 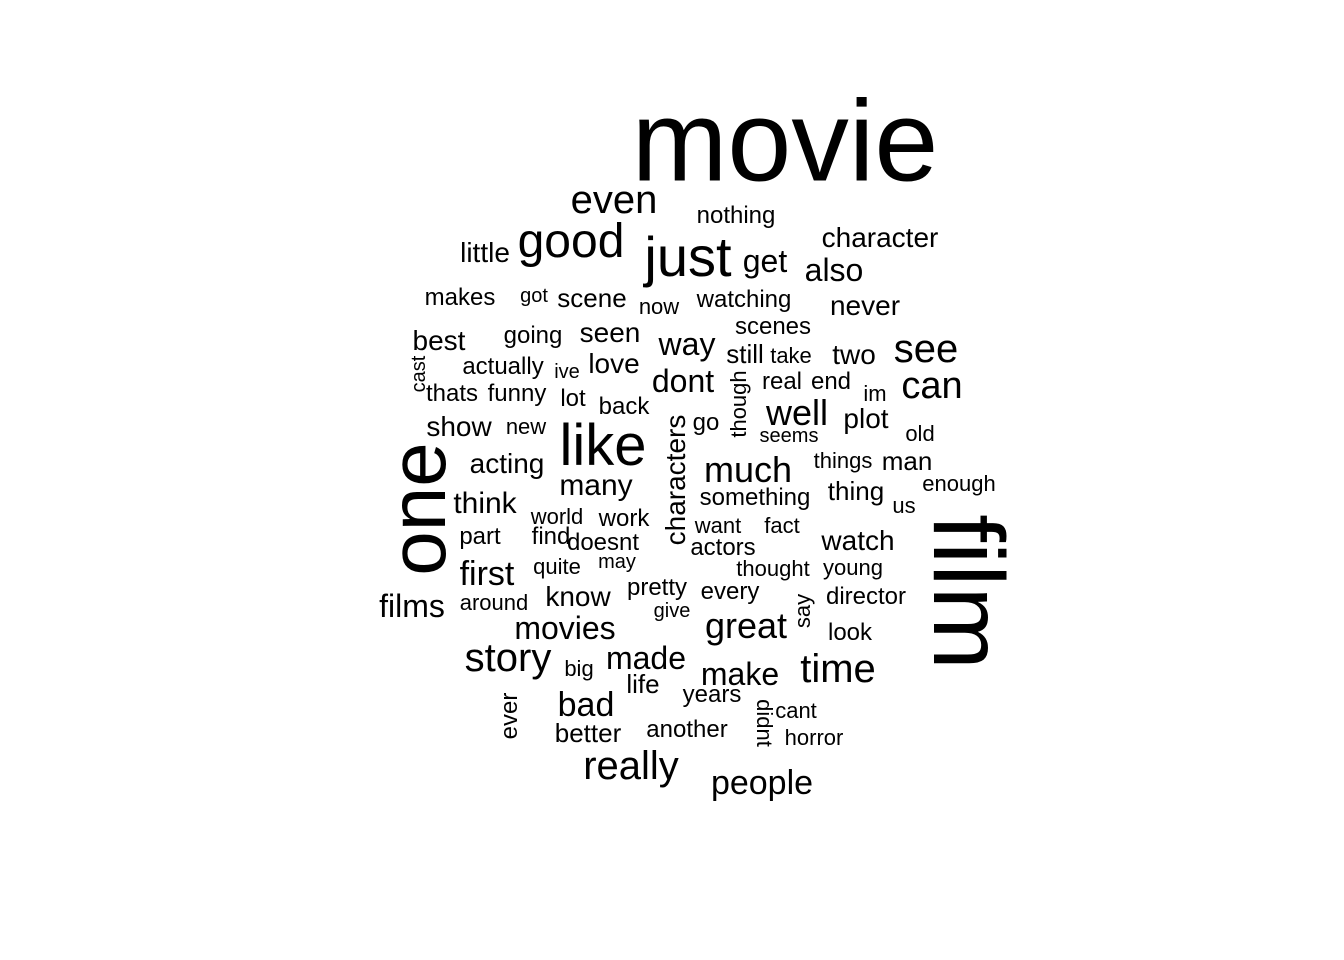 What do you see at coordinates (573, 398) in the screenshot?
I see `word-lot: lot` at bounding box center [573, 398].